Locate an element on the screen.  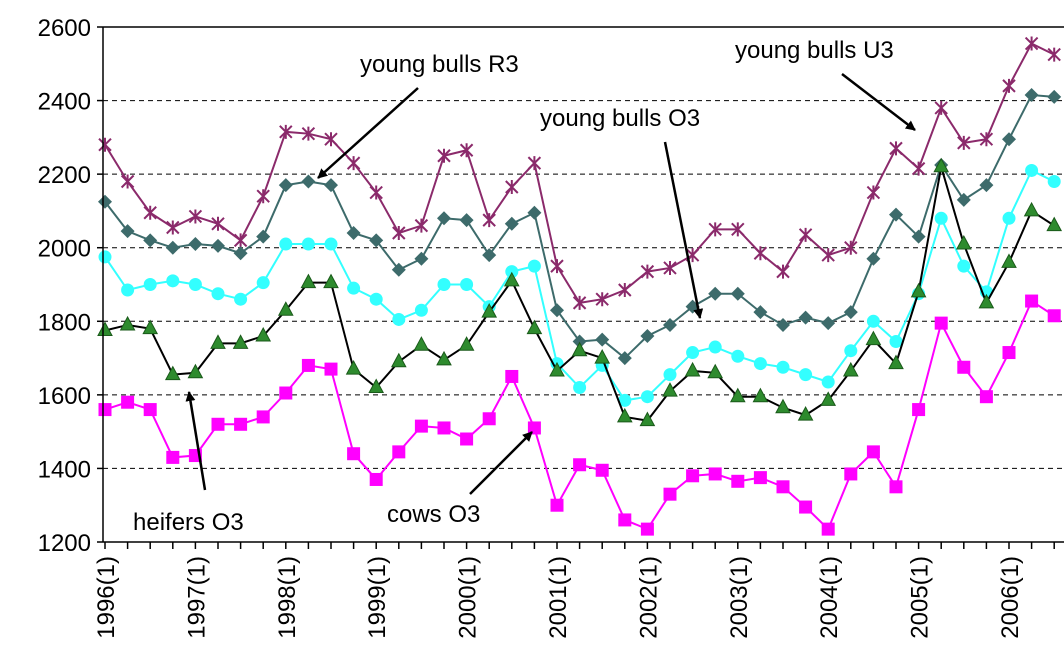
annotation: young bulls R3 is located at coordinates (439, 64).